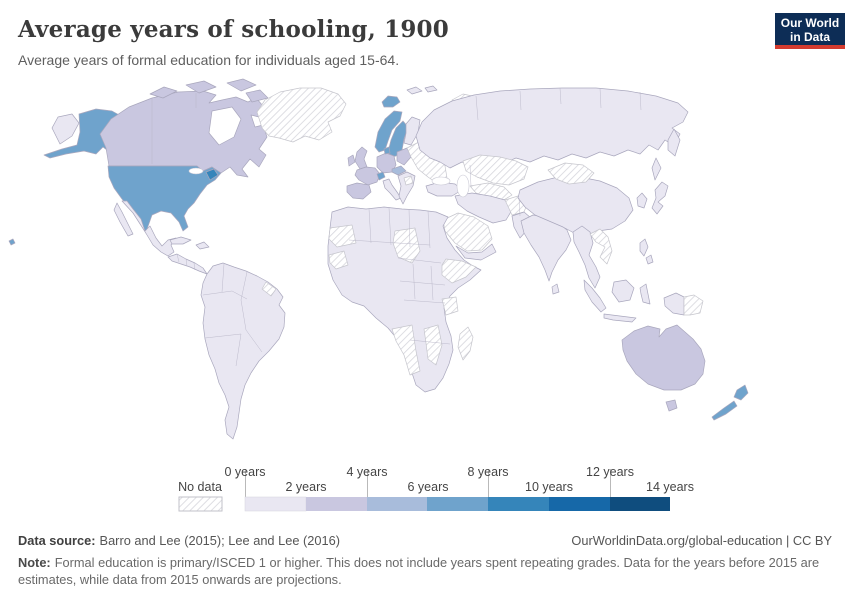 The height and width of the screenshot is (600, 850). What do you see at coordinates (623, 291) in the screenshot?
I see `region-borneo` at bounding box center [623, 291].